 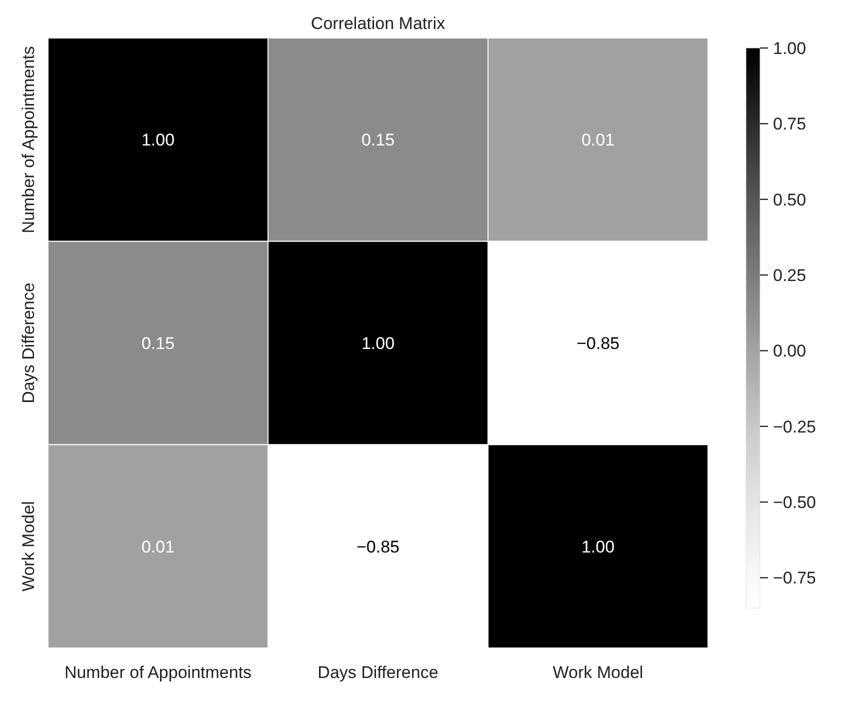 I want to click on color-bar-label: −0.25, so click(x=794, y=426).